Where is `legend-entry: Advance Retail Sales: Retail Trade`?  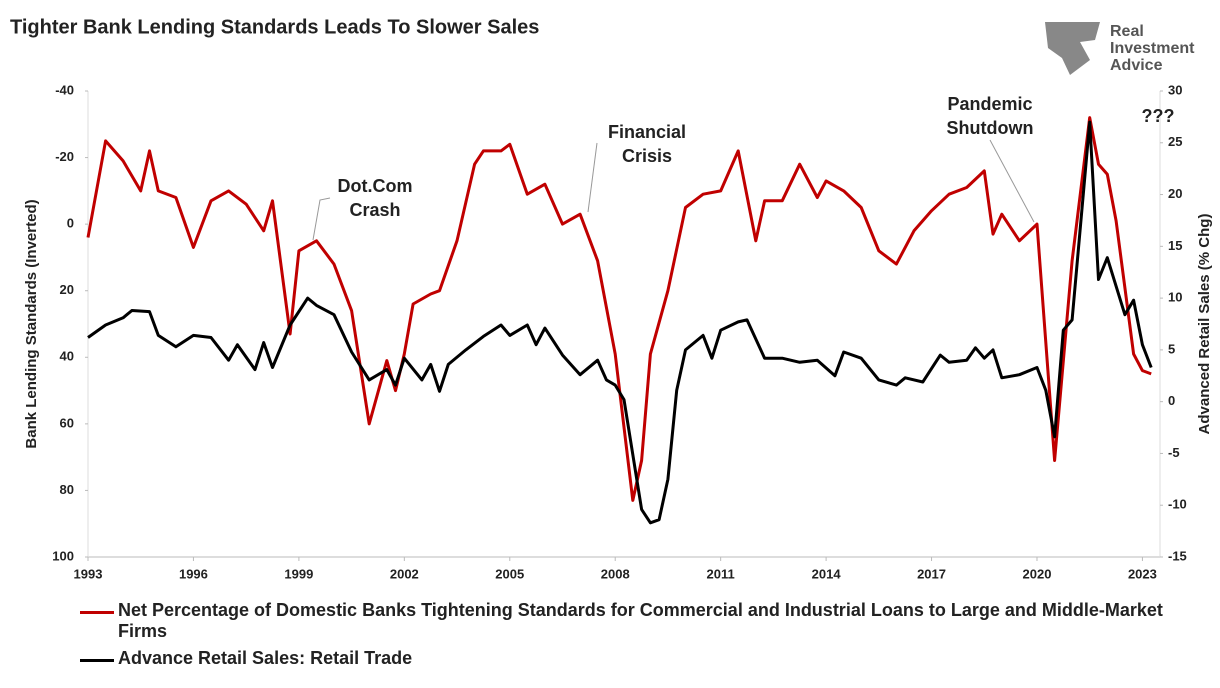 legend-entry: Advance Retail Sales: Retail Trade is located at coordinates (630, 658).